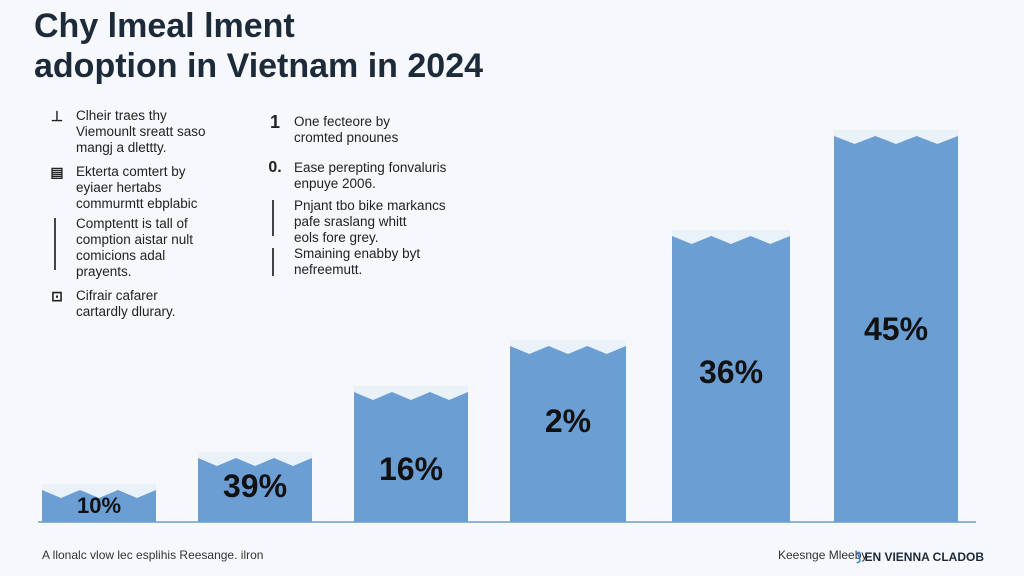 The image size is (1024, 576). Describe the element at coordinates (896, 329) in the screenshot. I see `bar-value-label: 45%` at that location.